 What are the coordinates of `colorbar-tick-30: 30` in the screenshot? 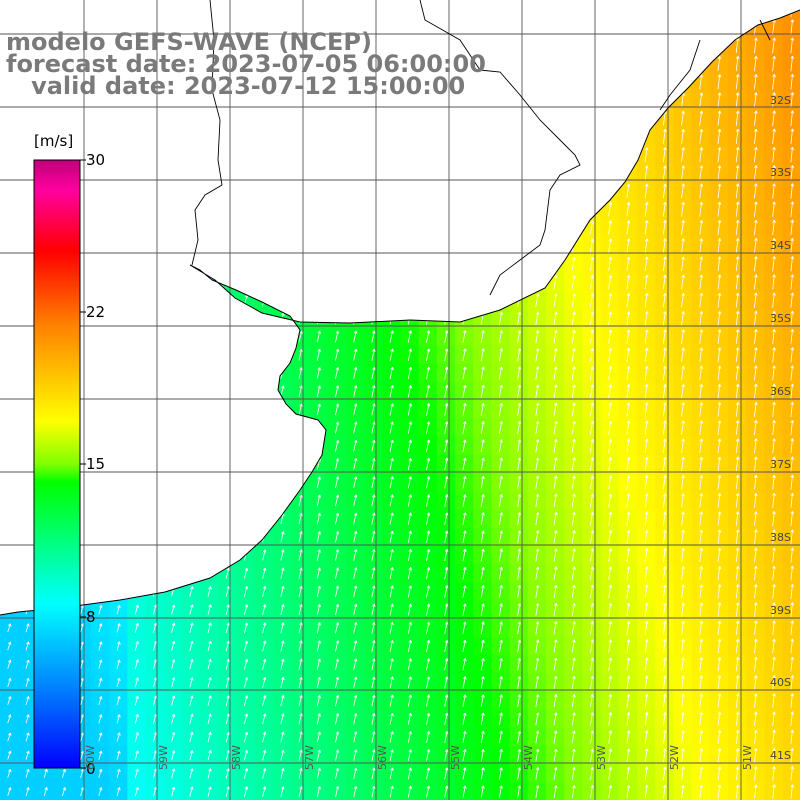 It's located at (96, 160).